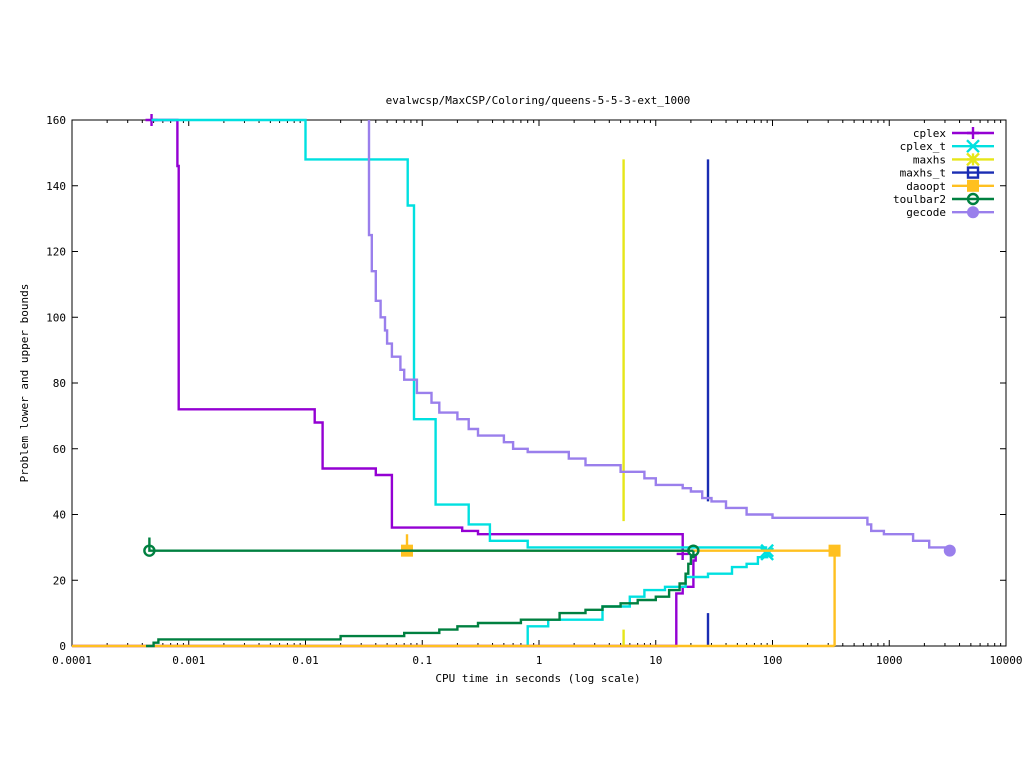 Image resolution: width=1024 pixels, height=768 pixels. What do you see at coordinates (923, 173) in the screenshot?
I see `legend-label-maxhs-t: maxhs_t` at bounding box center [923, 173].